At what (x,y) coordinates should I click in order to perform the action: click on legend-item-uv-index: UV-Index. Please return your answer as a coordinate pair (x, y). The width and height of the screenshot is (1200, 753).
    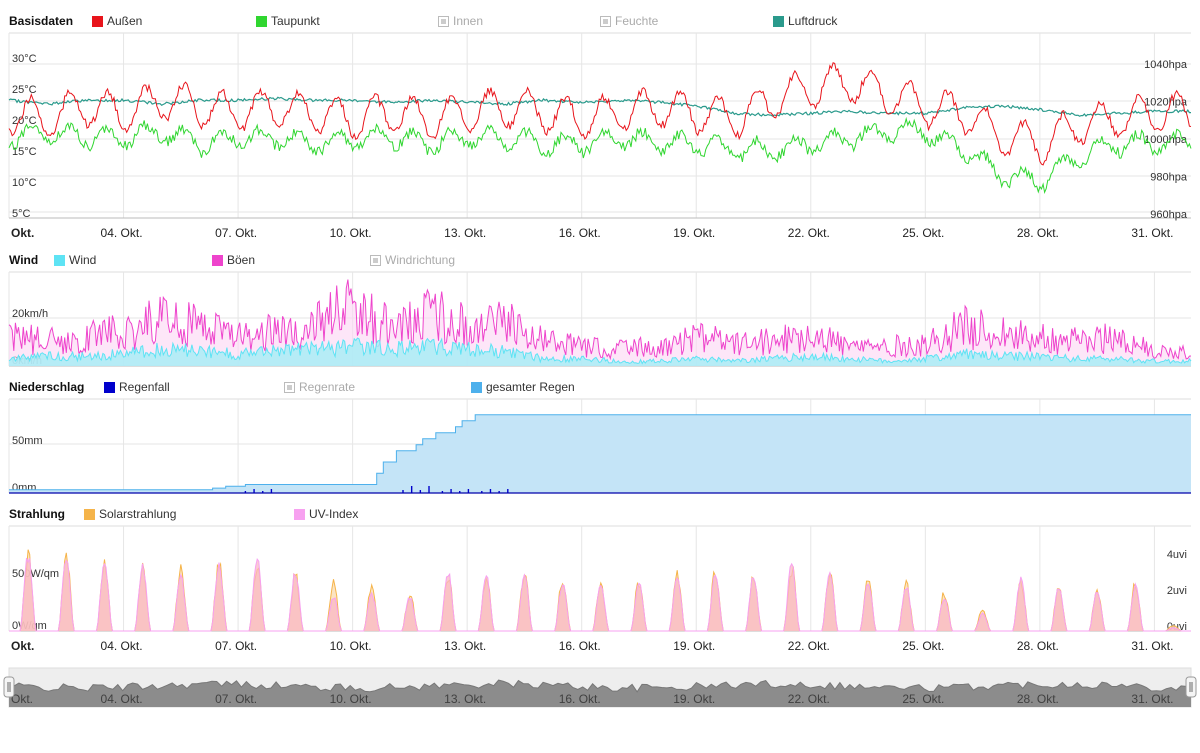
    Looking at the image, I should click on (326, 514).